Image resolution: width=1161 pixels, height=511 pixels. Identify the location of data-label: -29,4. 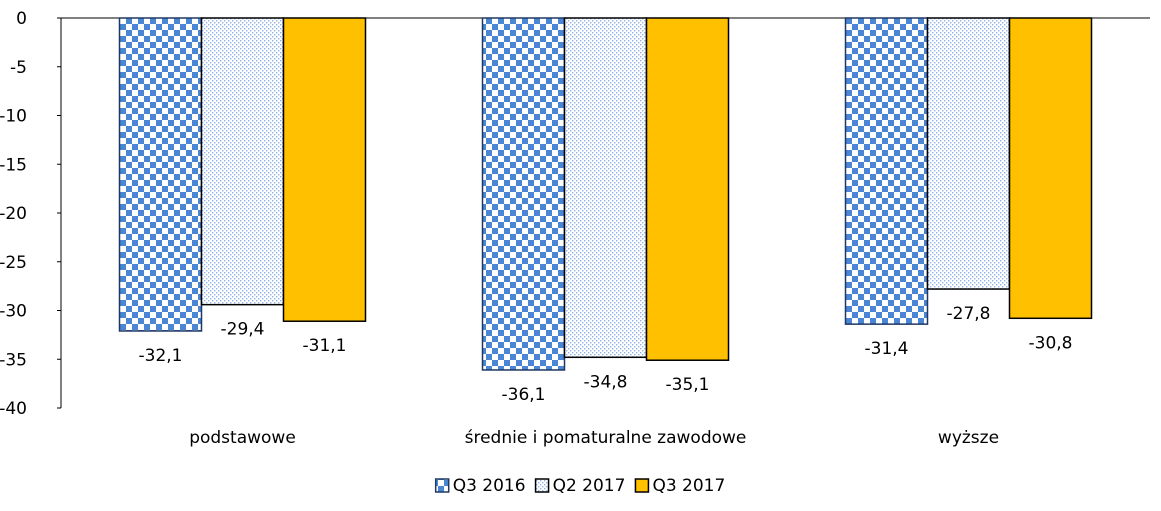
(243, 330).